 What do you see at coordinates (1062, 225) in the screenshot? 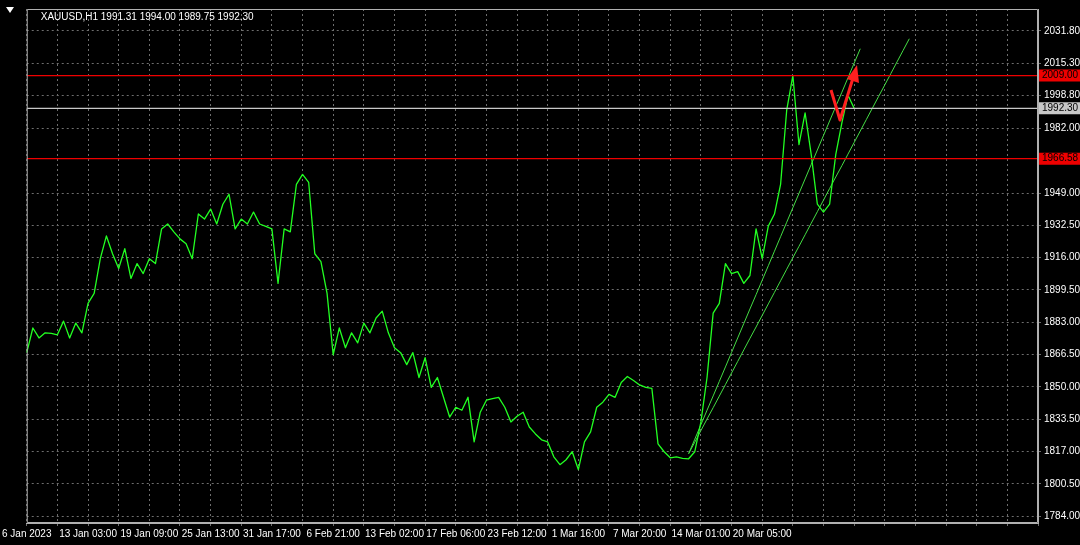
I see `y-tick-label: 1932.50` at bounding box center [1062, 225].